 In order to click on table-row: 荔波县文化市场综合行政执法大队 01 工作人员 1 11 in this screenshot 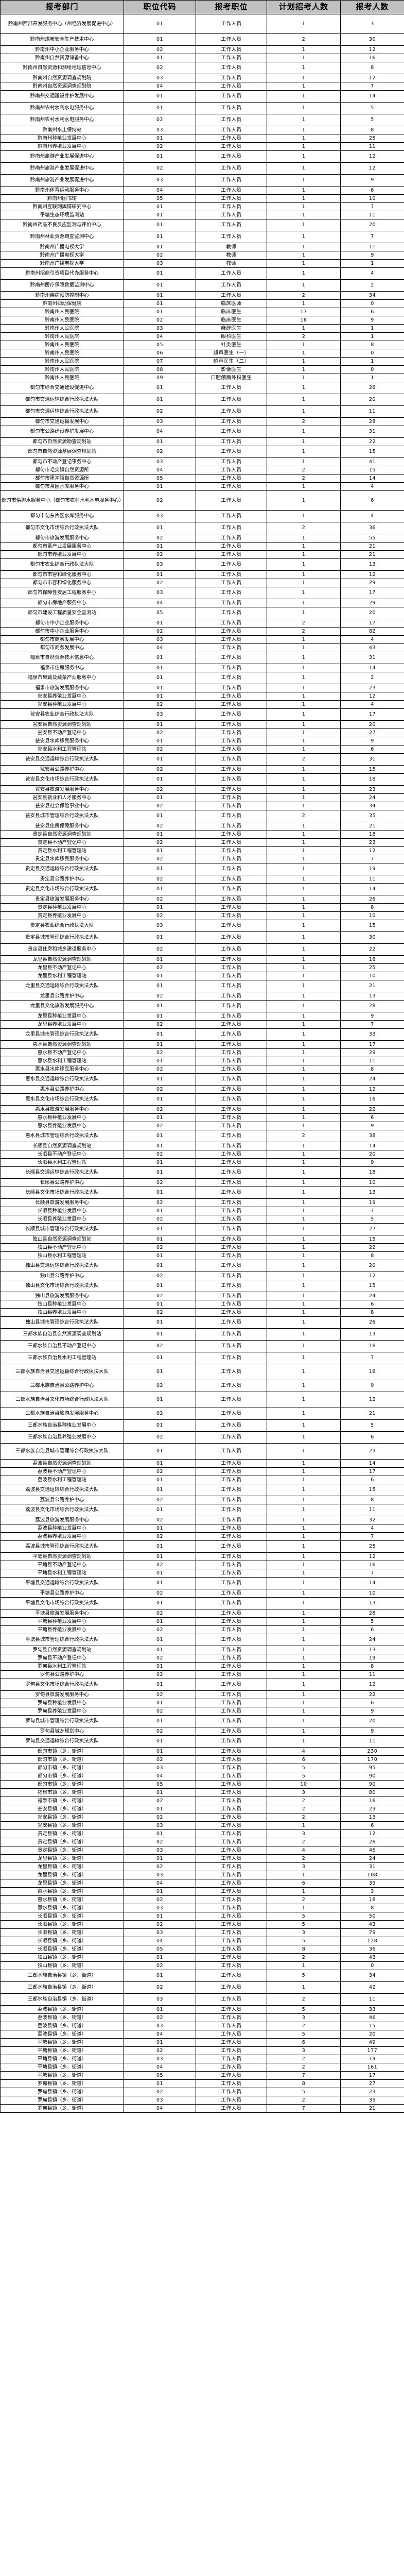, I will do `click(202, 1510)`.